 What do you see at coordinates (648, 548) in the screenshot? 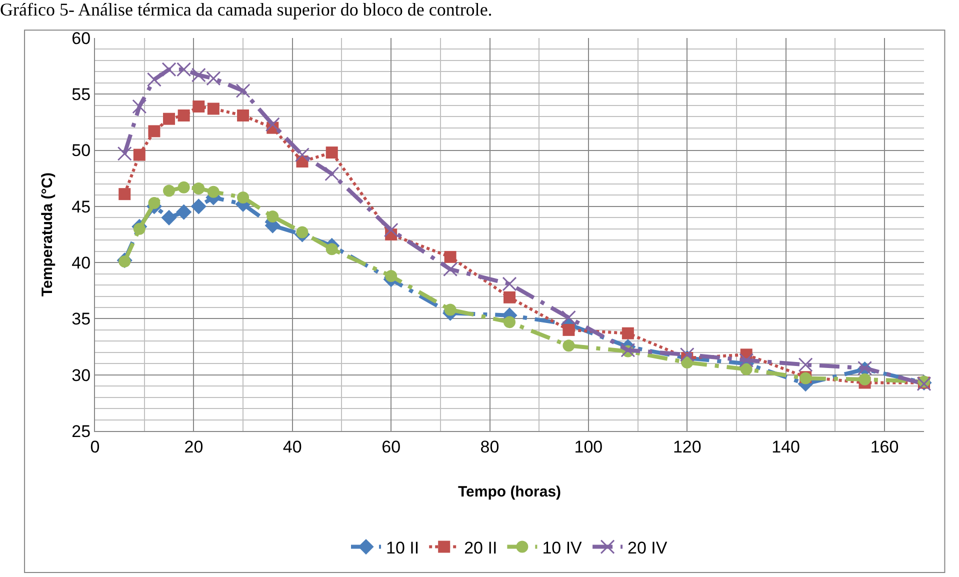
I see `legend-label: 20 IV` at bounding box center [648, 548].